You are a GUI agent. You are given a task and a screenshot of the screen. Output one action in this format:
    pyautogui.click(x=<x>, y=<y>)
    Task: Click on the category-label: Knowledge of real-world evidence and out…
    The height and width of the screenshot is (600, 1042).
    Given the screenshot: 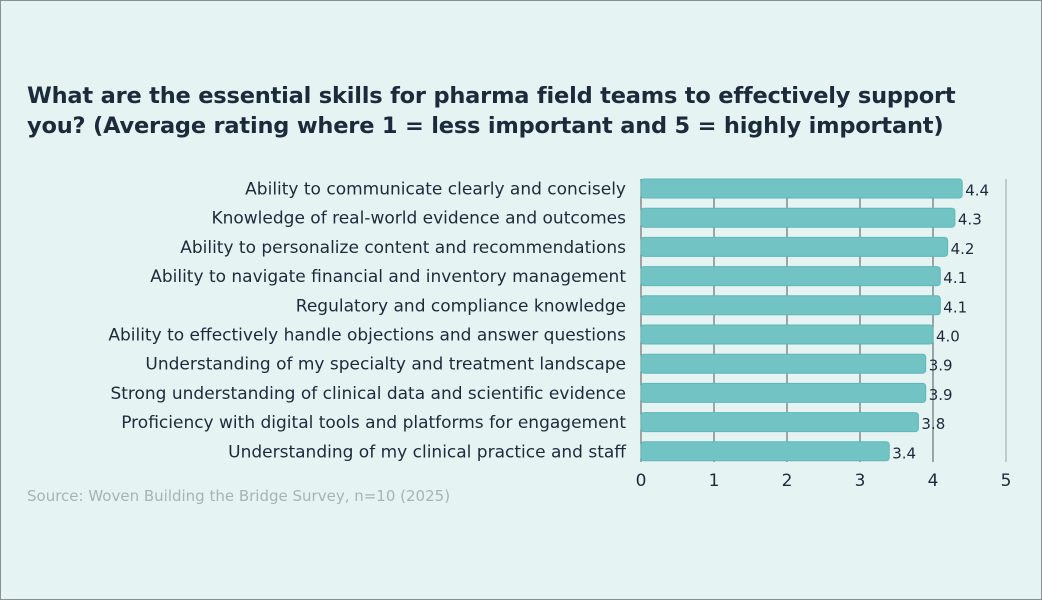 What is the action you would take?
    pyautogui.click(x=418, y=219)
    